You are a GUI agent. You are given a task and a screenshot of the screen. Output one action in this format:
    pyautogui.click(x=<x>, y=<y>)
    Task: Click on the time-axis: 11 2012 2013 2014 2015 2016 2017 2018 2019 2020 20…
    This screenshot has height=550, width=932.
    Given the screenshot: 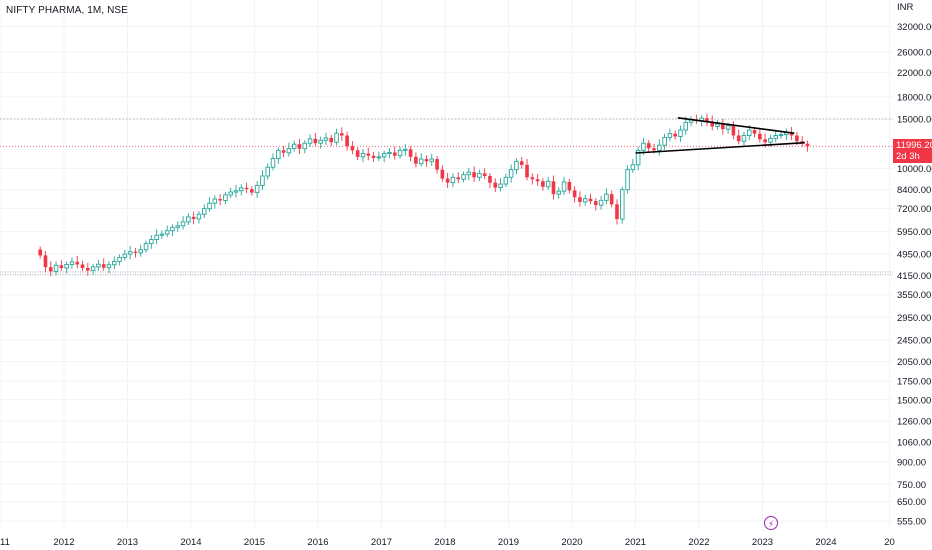 What is the action you would take?
    pyautogui.click(x=447, y=542)
    